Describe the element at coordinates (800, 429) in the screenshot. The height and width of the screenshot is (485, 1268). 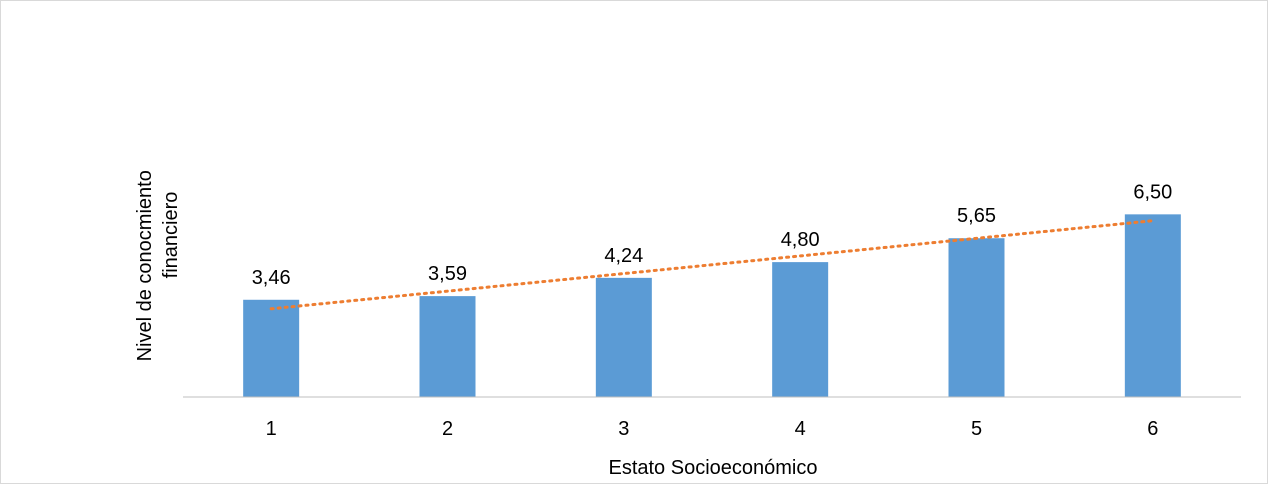
I see `x-tick-label-4: 4` at that location.